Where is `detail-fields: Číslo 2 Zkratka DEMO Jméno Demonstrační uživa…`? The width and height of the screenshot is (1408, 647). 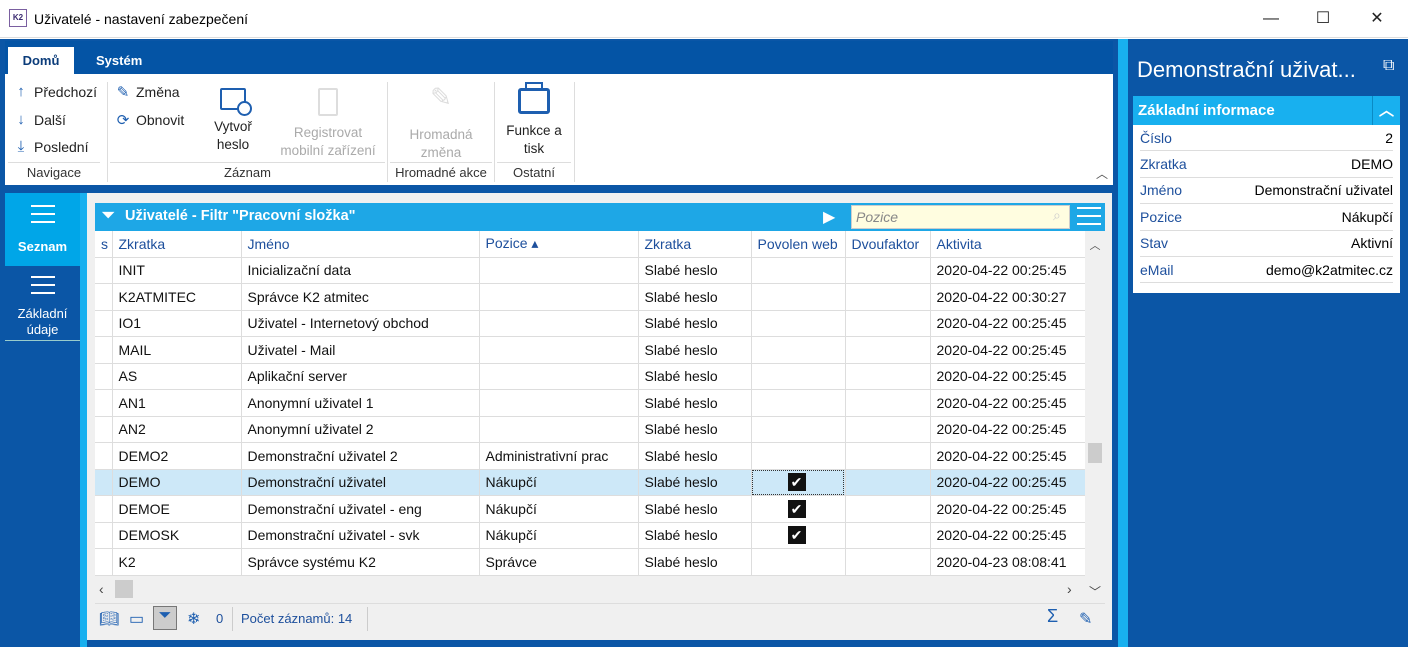
detail-fields: Číslo 2 Zkratka DEMO Jméno Demonstrační uživa… is located at coordinates (1266, 209).